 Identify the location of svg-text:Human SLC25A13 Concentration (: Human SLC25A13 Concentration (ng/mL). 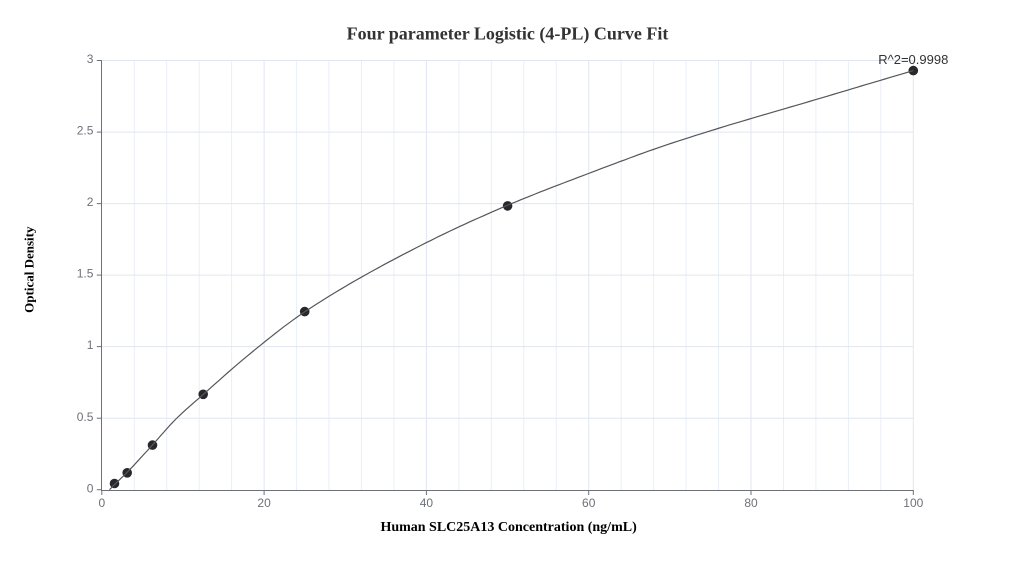
(508, 527).